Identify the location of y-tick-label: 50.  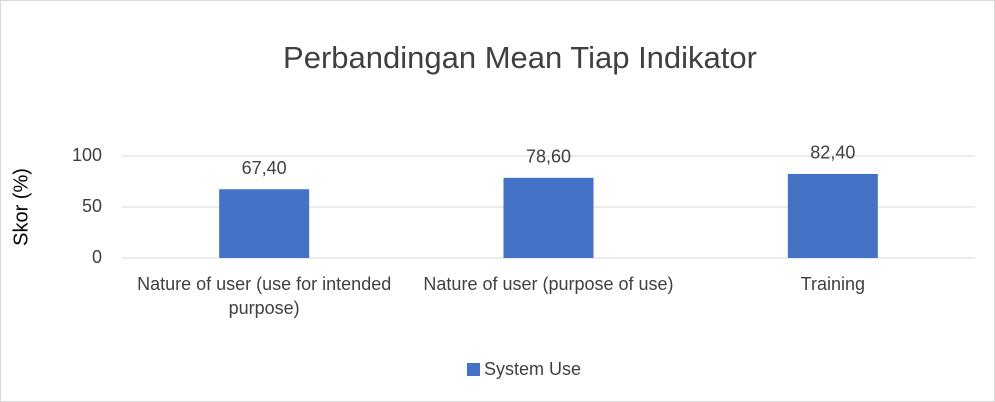
(92, 206).